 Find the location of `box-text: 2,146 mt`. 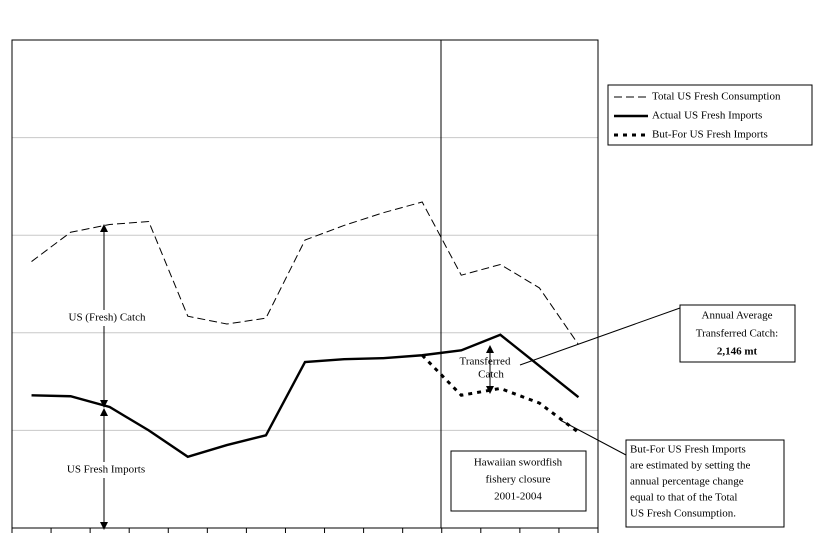

box-text: 2,146 mt is located at coordinates (737, 352).